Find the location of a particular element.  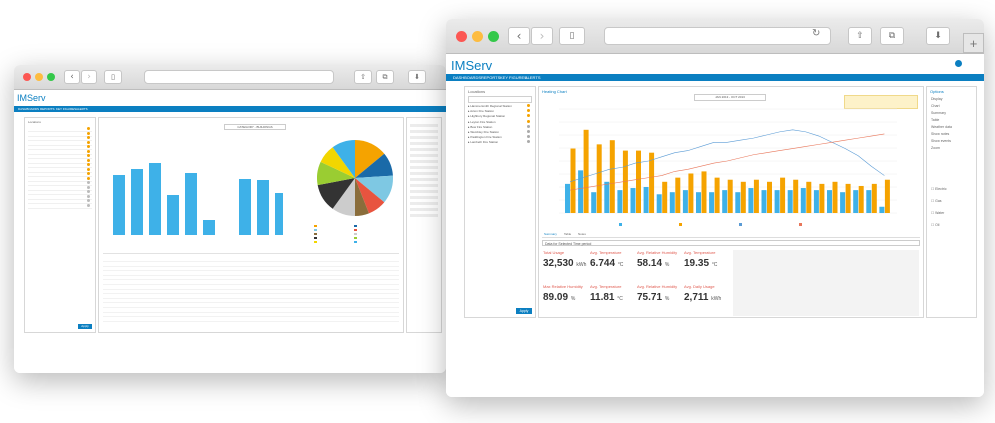

location-search-input is located at coordinates (500, 99).